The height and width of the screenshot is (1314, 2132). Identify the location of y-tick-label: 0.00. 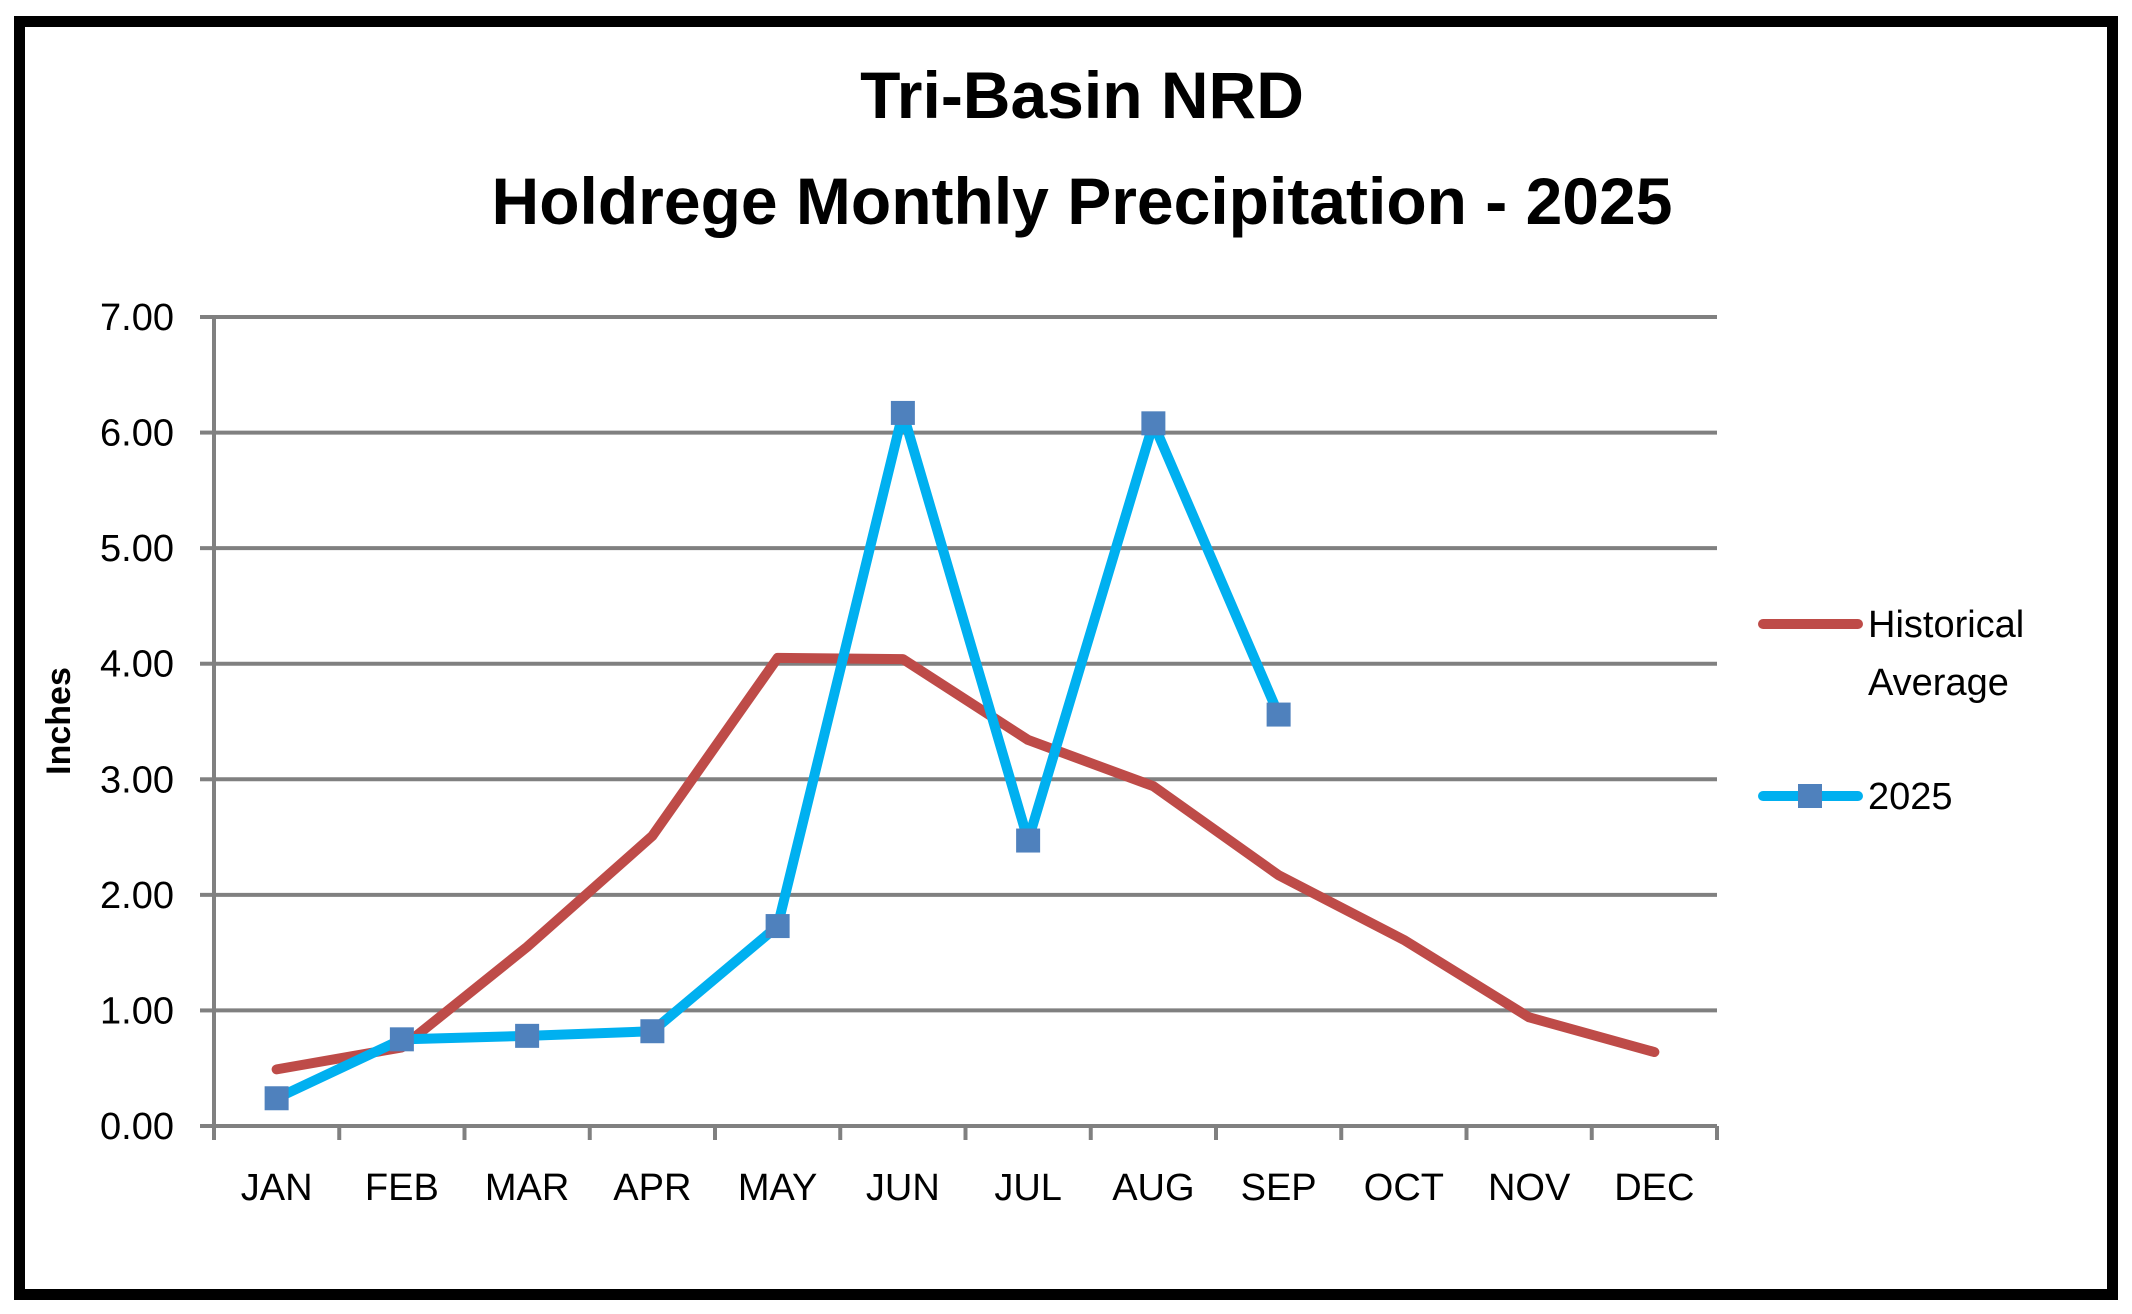
(137, 1127).